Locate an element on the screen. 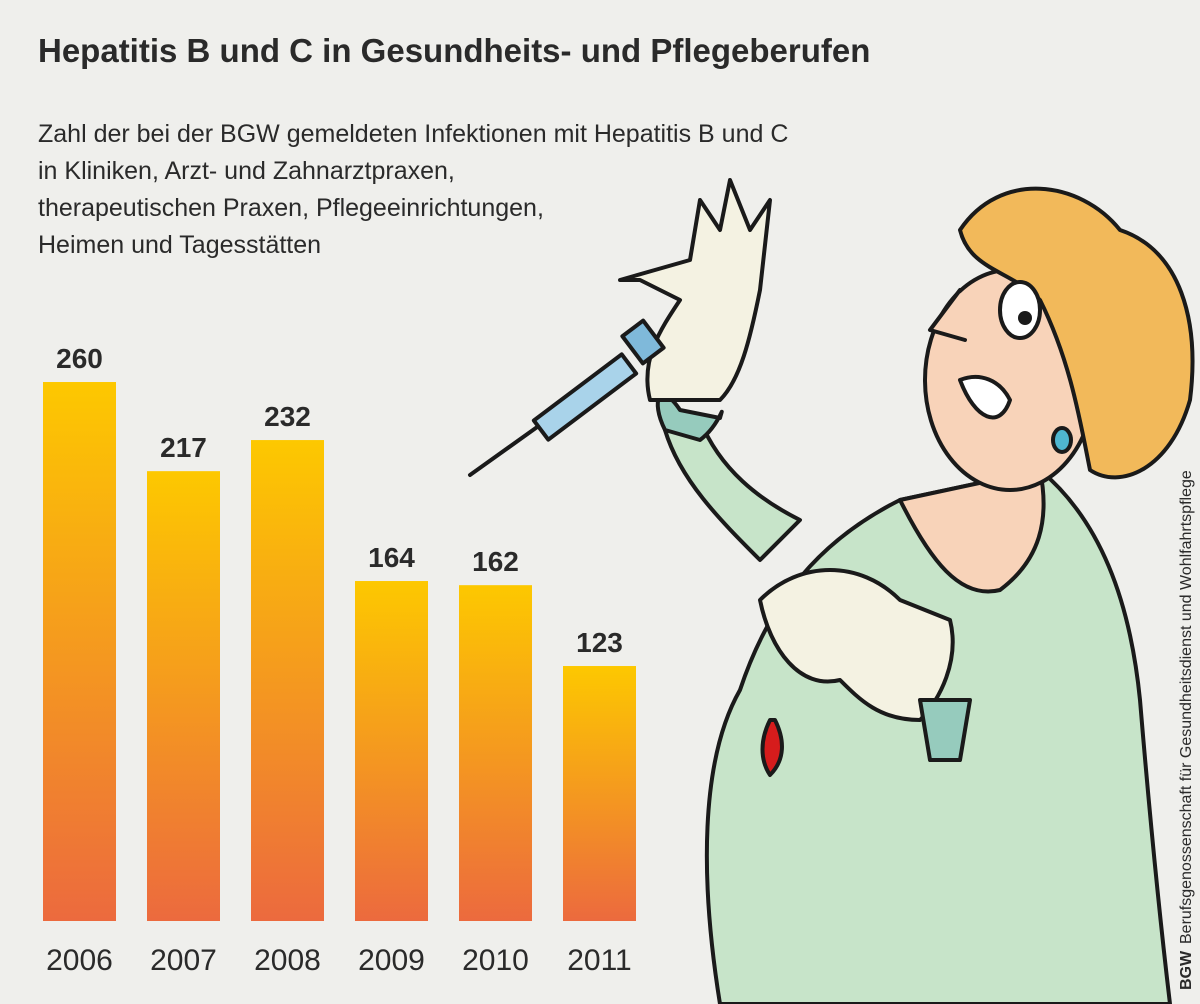 This screenshot has height=1004, width=1200. value-label: 123 is located at coordinates (599, 642).